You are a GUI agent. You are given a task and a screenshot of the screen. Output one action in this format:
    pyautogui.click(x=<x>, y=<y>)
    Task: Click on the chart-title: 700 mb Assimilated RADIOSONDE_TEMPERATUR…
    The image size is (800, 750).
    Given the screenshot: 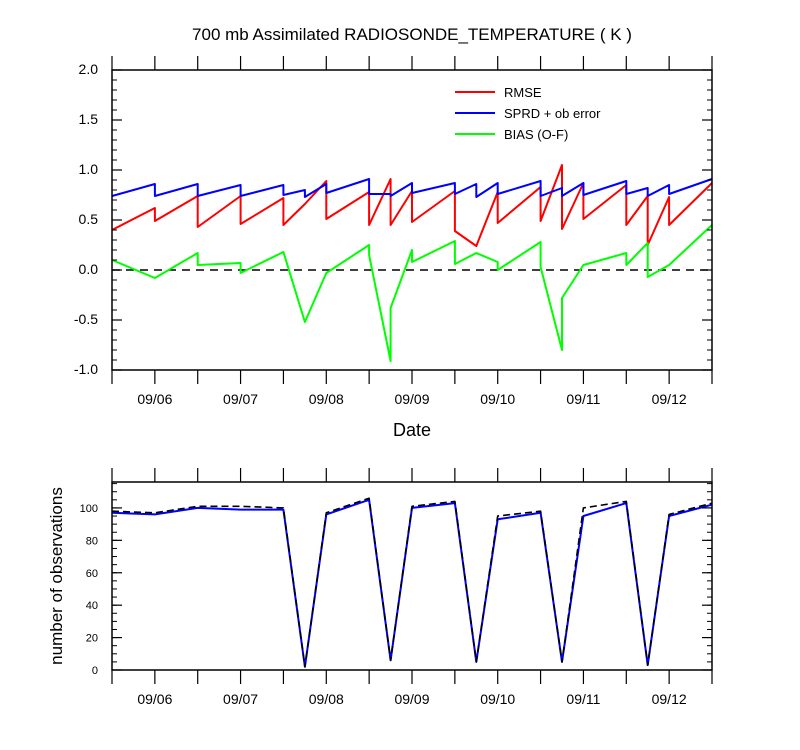 What is the action you would take?
    pyautogui.click(x=412, y=34)
    